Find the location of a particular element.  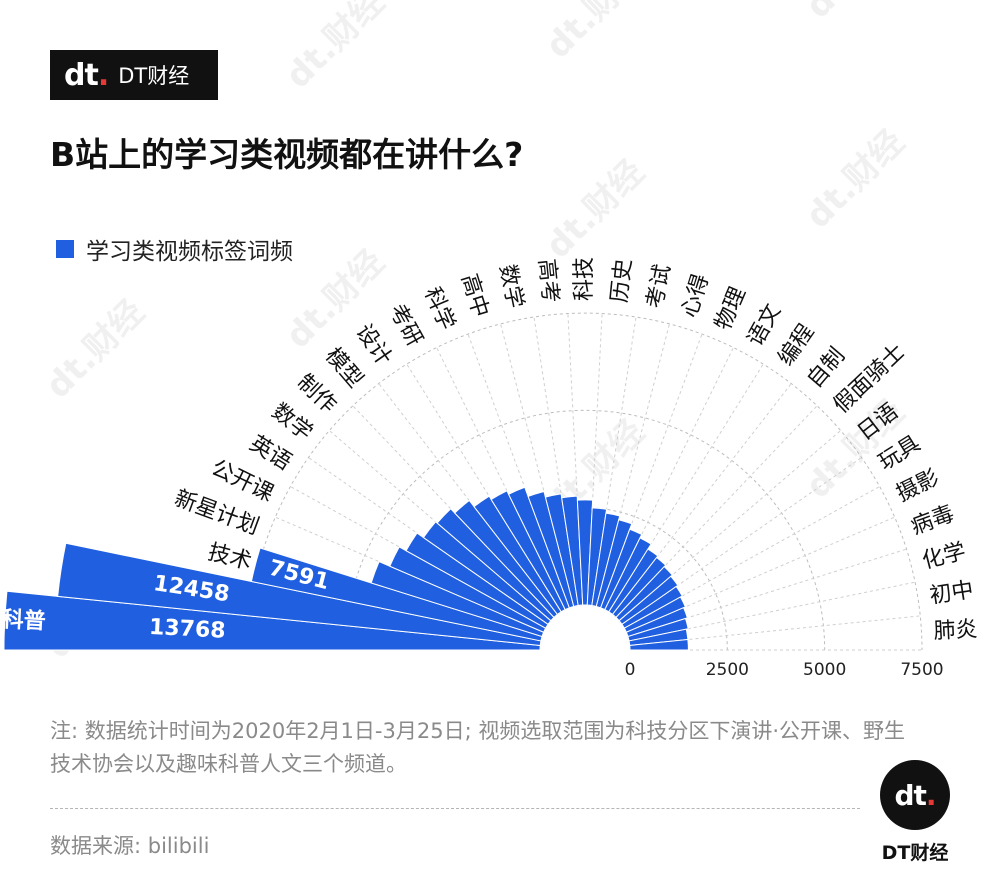

bar-category-label: 制作 is located at coordinates (316, 394).